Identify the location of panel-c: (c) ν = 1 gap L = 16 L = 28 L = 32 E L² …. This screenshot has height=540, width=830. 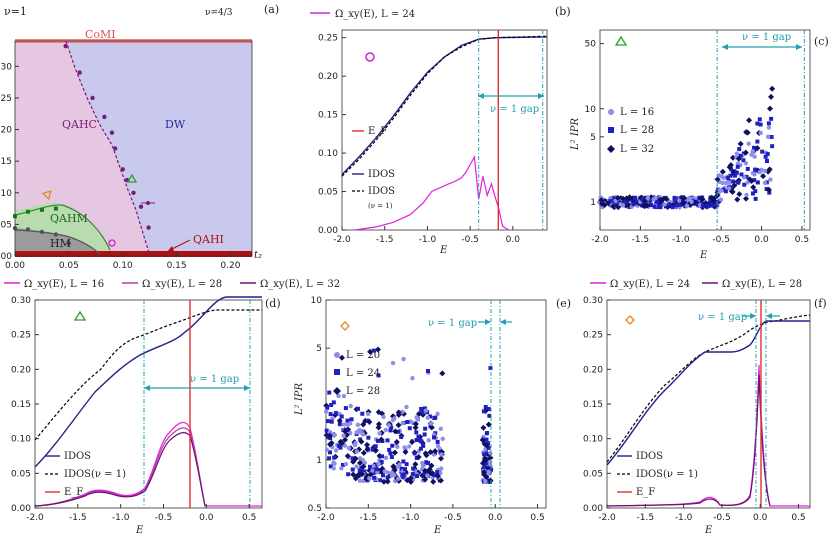
(699, 145).